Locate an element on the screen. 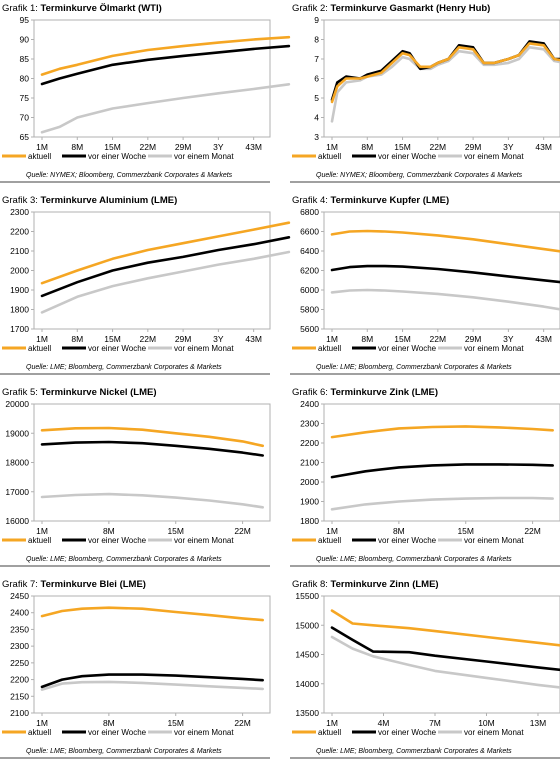  chart-title-prefix: Grafik 4: is located at coordinates (311, 200).